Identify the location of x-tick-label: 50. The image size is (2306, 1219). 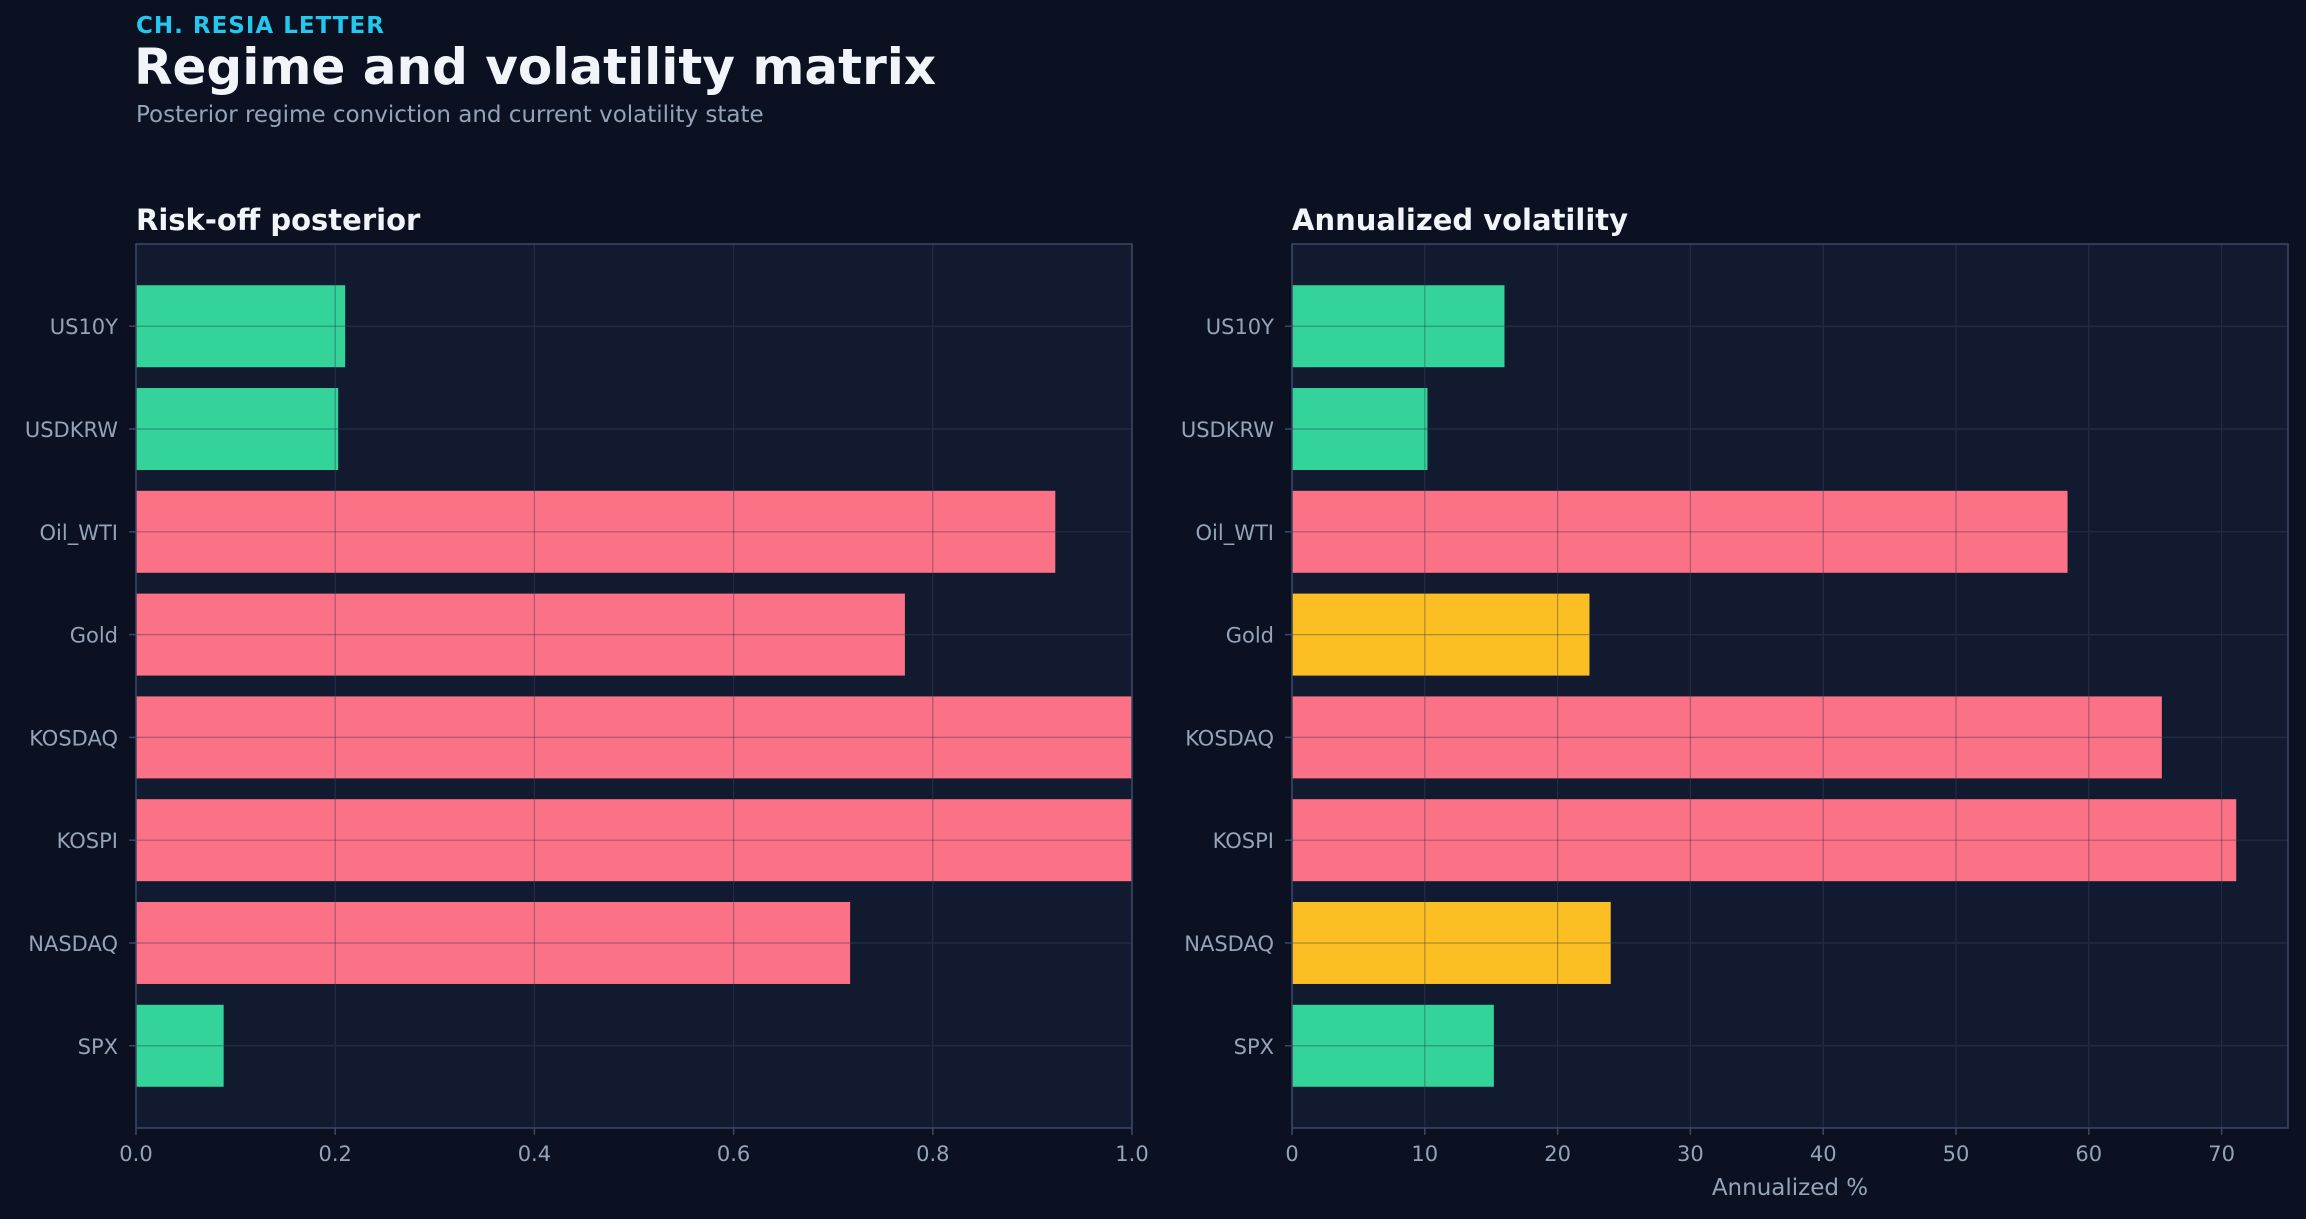
(1956, 1154).